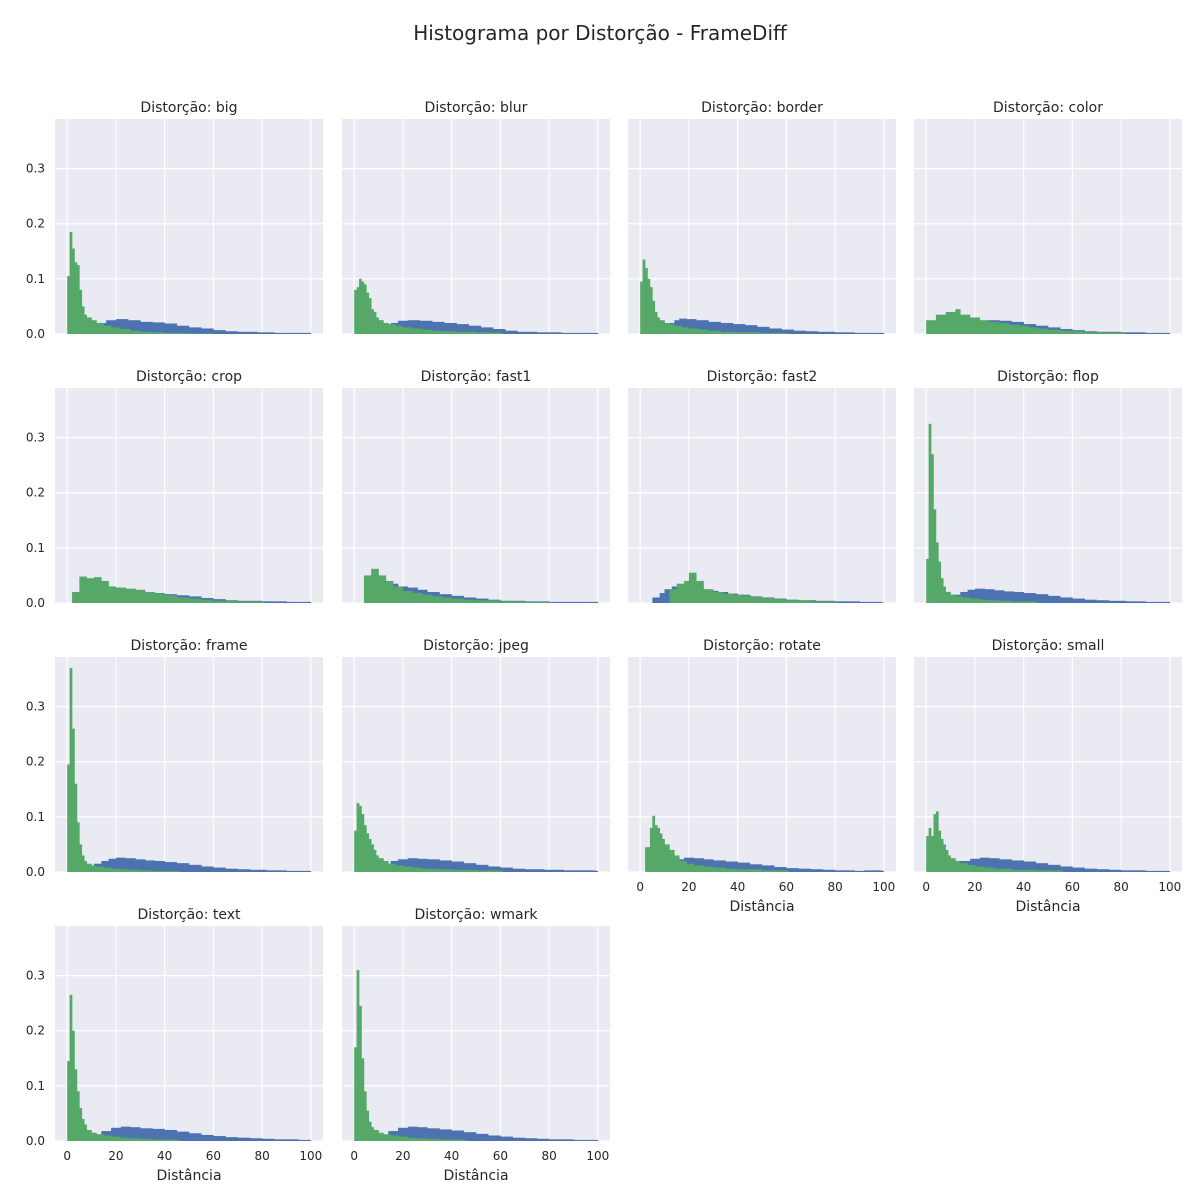 This screenshot has width=1200, height=1200. Describe the element at coordinates (354, 1156) in the screenshot. I see `x-tick-label: 0` at that location.